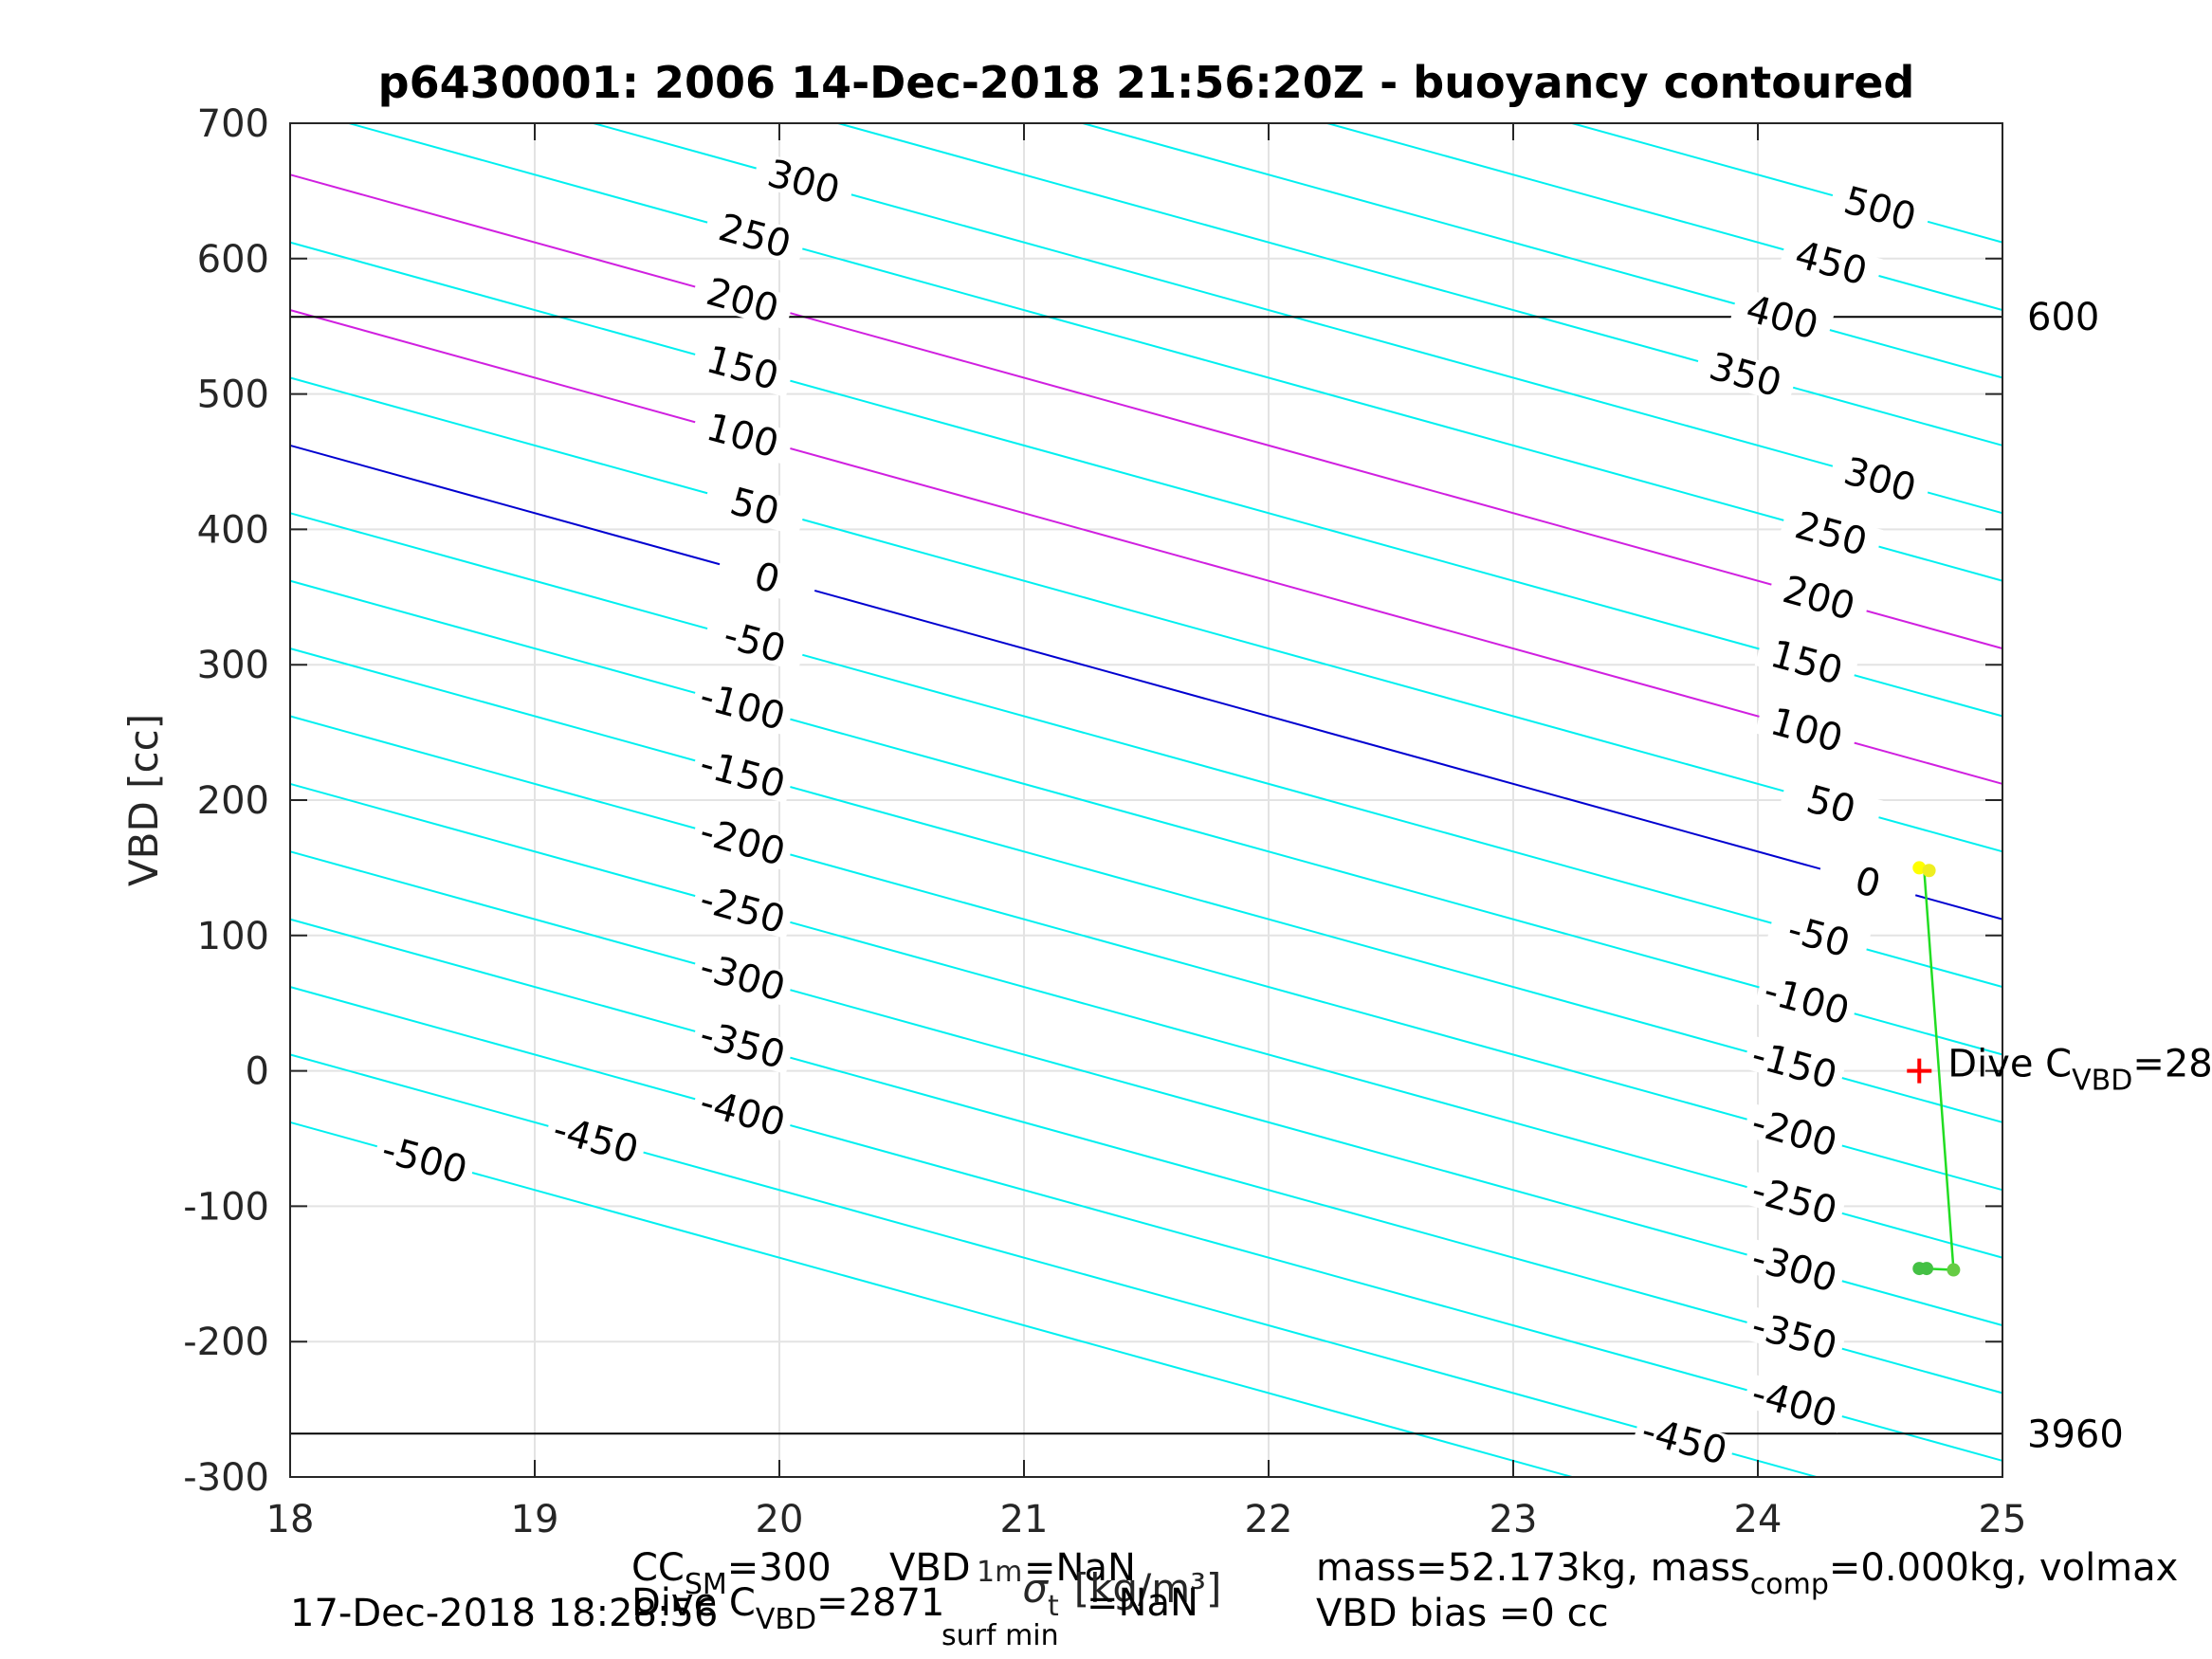  I want to click on reference-line-label-0: 600, so click(2063, 317).